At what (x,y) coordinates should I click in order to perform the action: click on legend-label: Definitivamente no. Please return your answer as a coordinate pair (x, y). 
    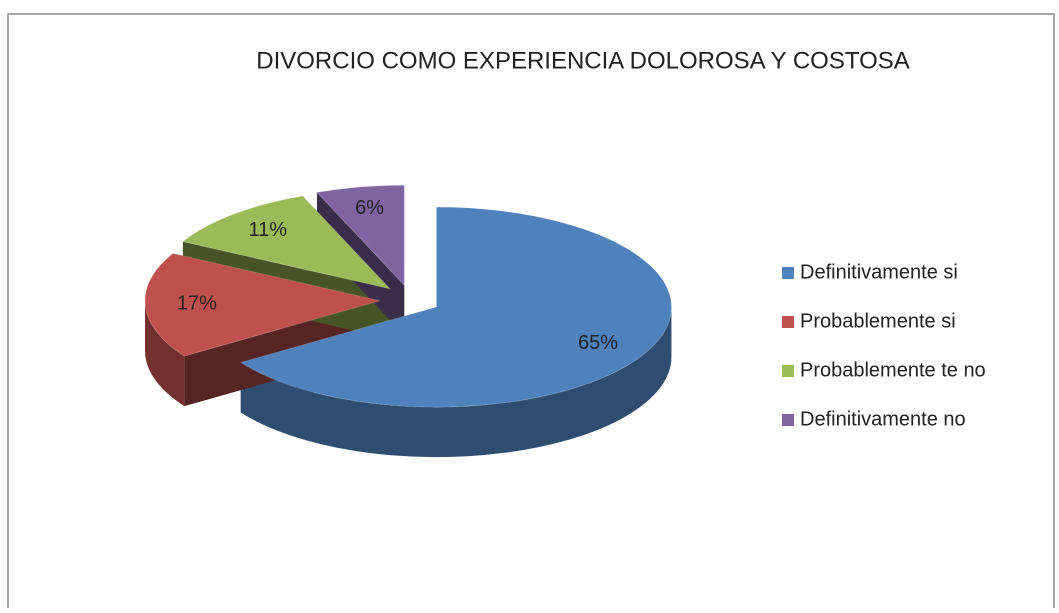
    Looking at the image, I should click on (883, 419).